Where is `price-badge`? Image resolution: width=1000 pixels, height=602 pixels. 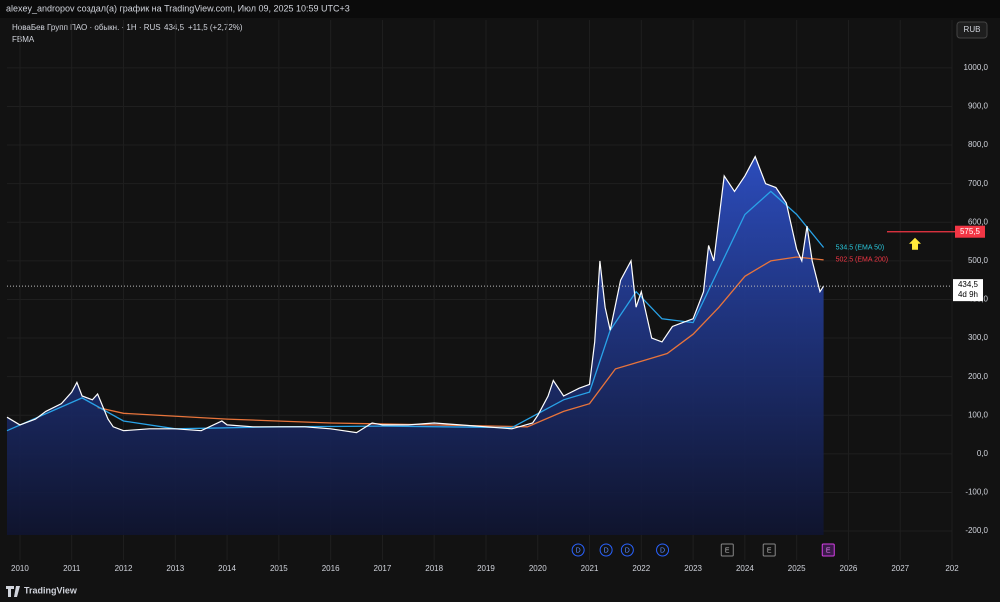
price-badge is located at coordinates (968, 290).